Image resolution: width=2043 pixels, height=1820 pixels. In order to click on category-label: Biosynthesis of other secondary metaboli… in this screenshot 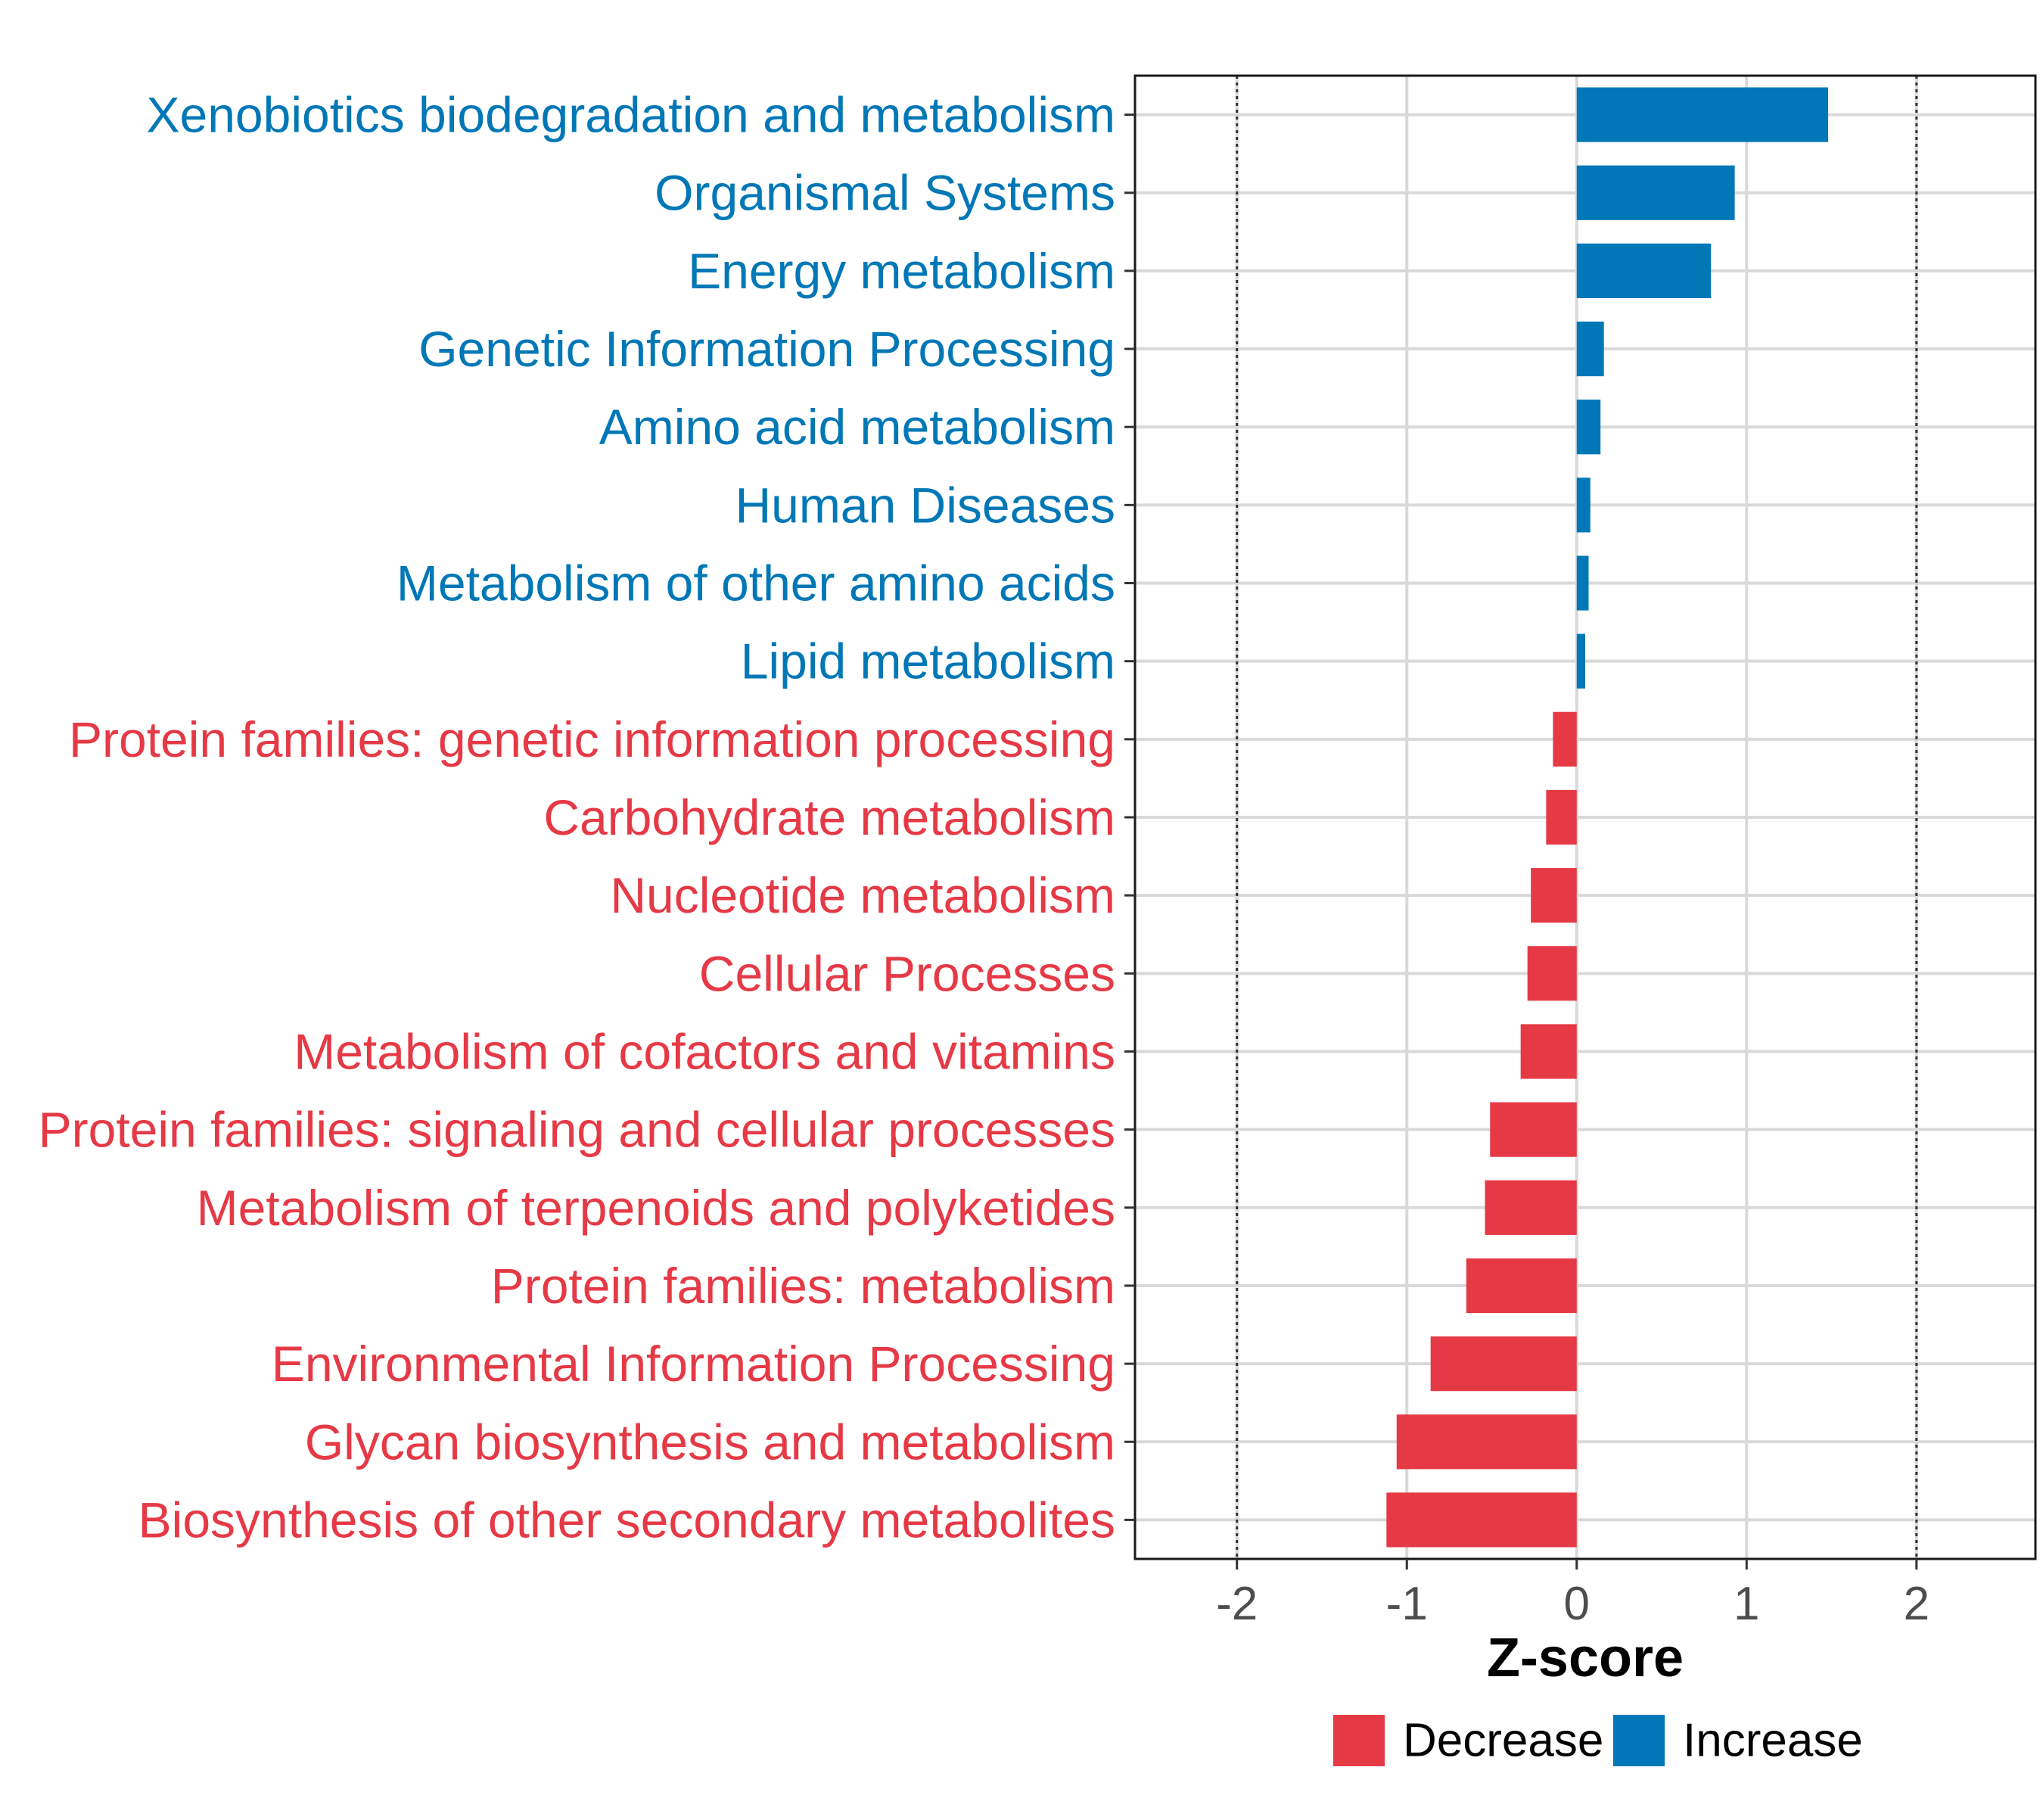, I will do `click(627, 1520)`.